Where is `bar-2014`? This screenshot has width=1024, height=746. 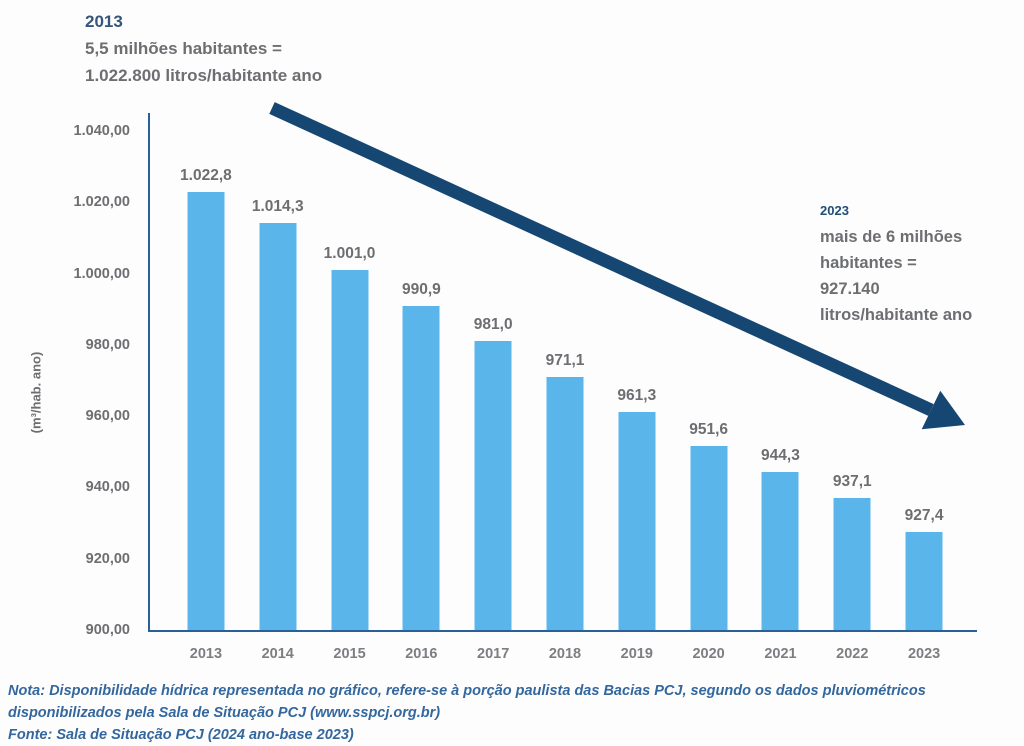
bar-2014 is located at coordinates (278, 426).